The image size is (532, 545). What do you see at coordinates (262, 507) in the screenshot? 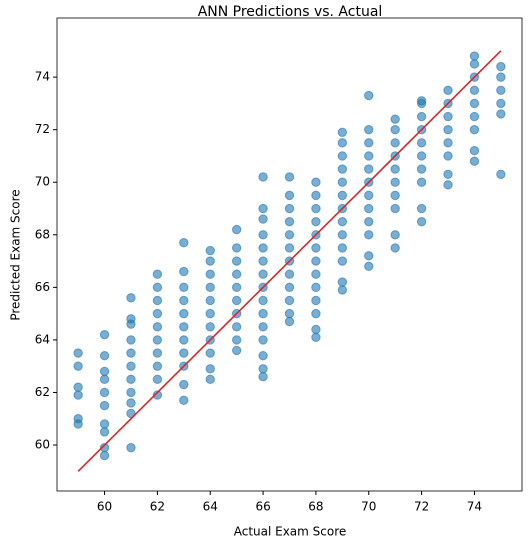
I see `x-tick-label: 66` at bounding box center [262, 507].